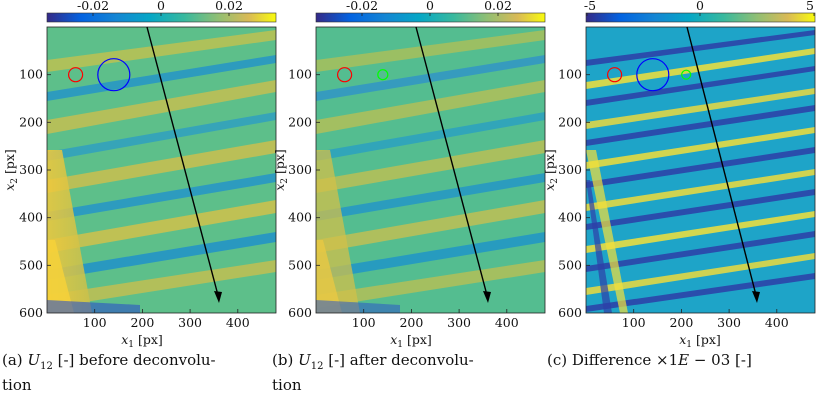 The width and height of the screenshot is (817, 401). I want to click on caption-b: (b) U12 [-] after deconvolu-tion, so click(373, 372).